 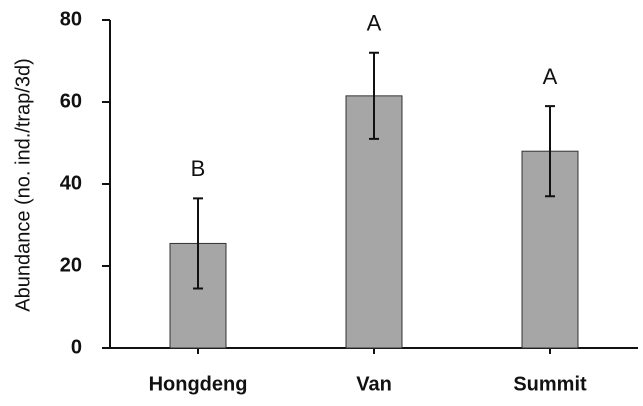 What do you see at coordinates (71, 265) in the screenshot?
I see `y-tick-label: 20` at bounding box center [71, 265].